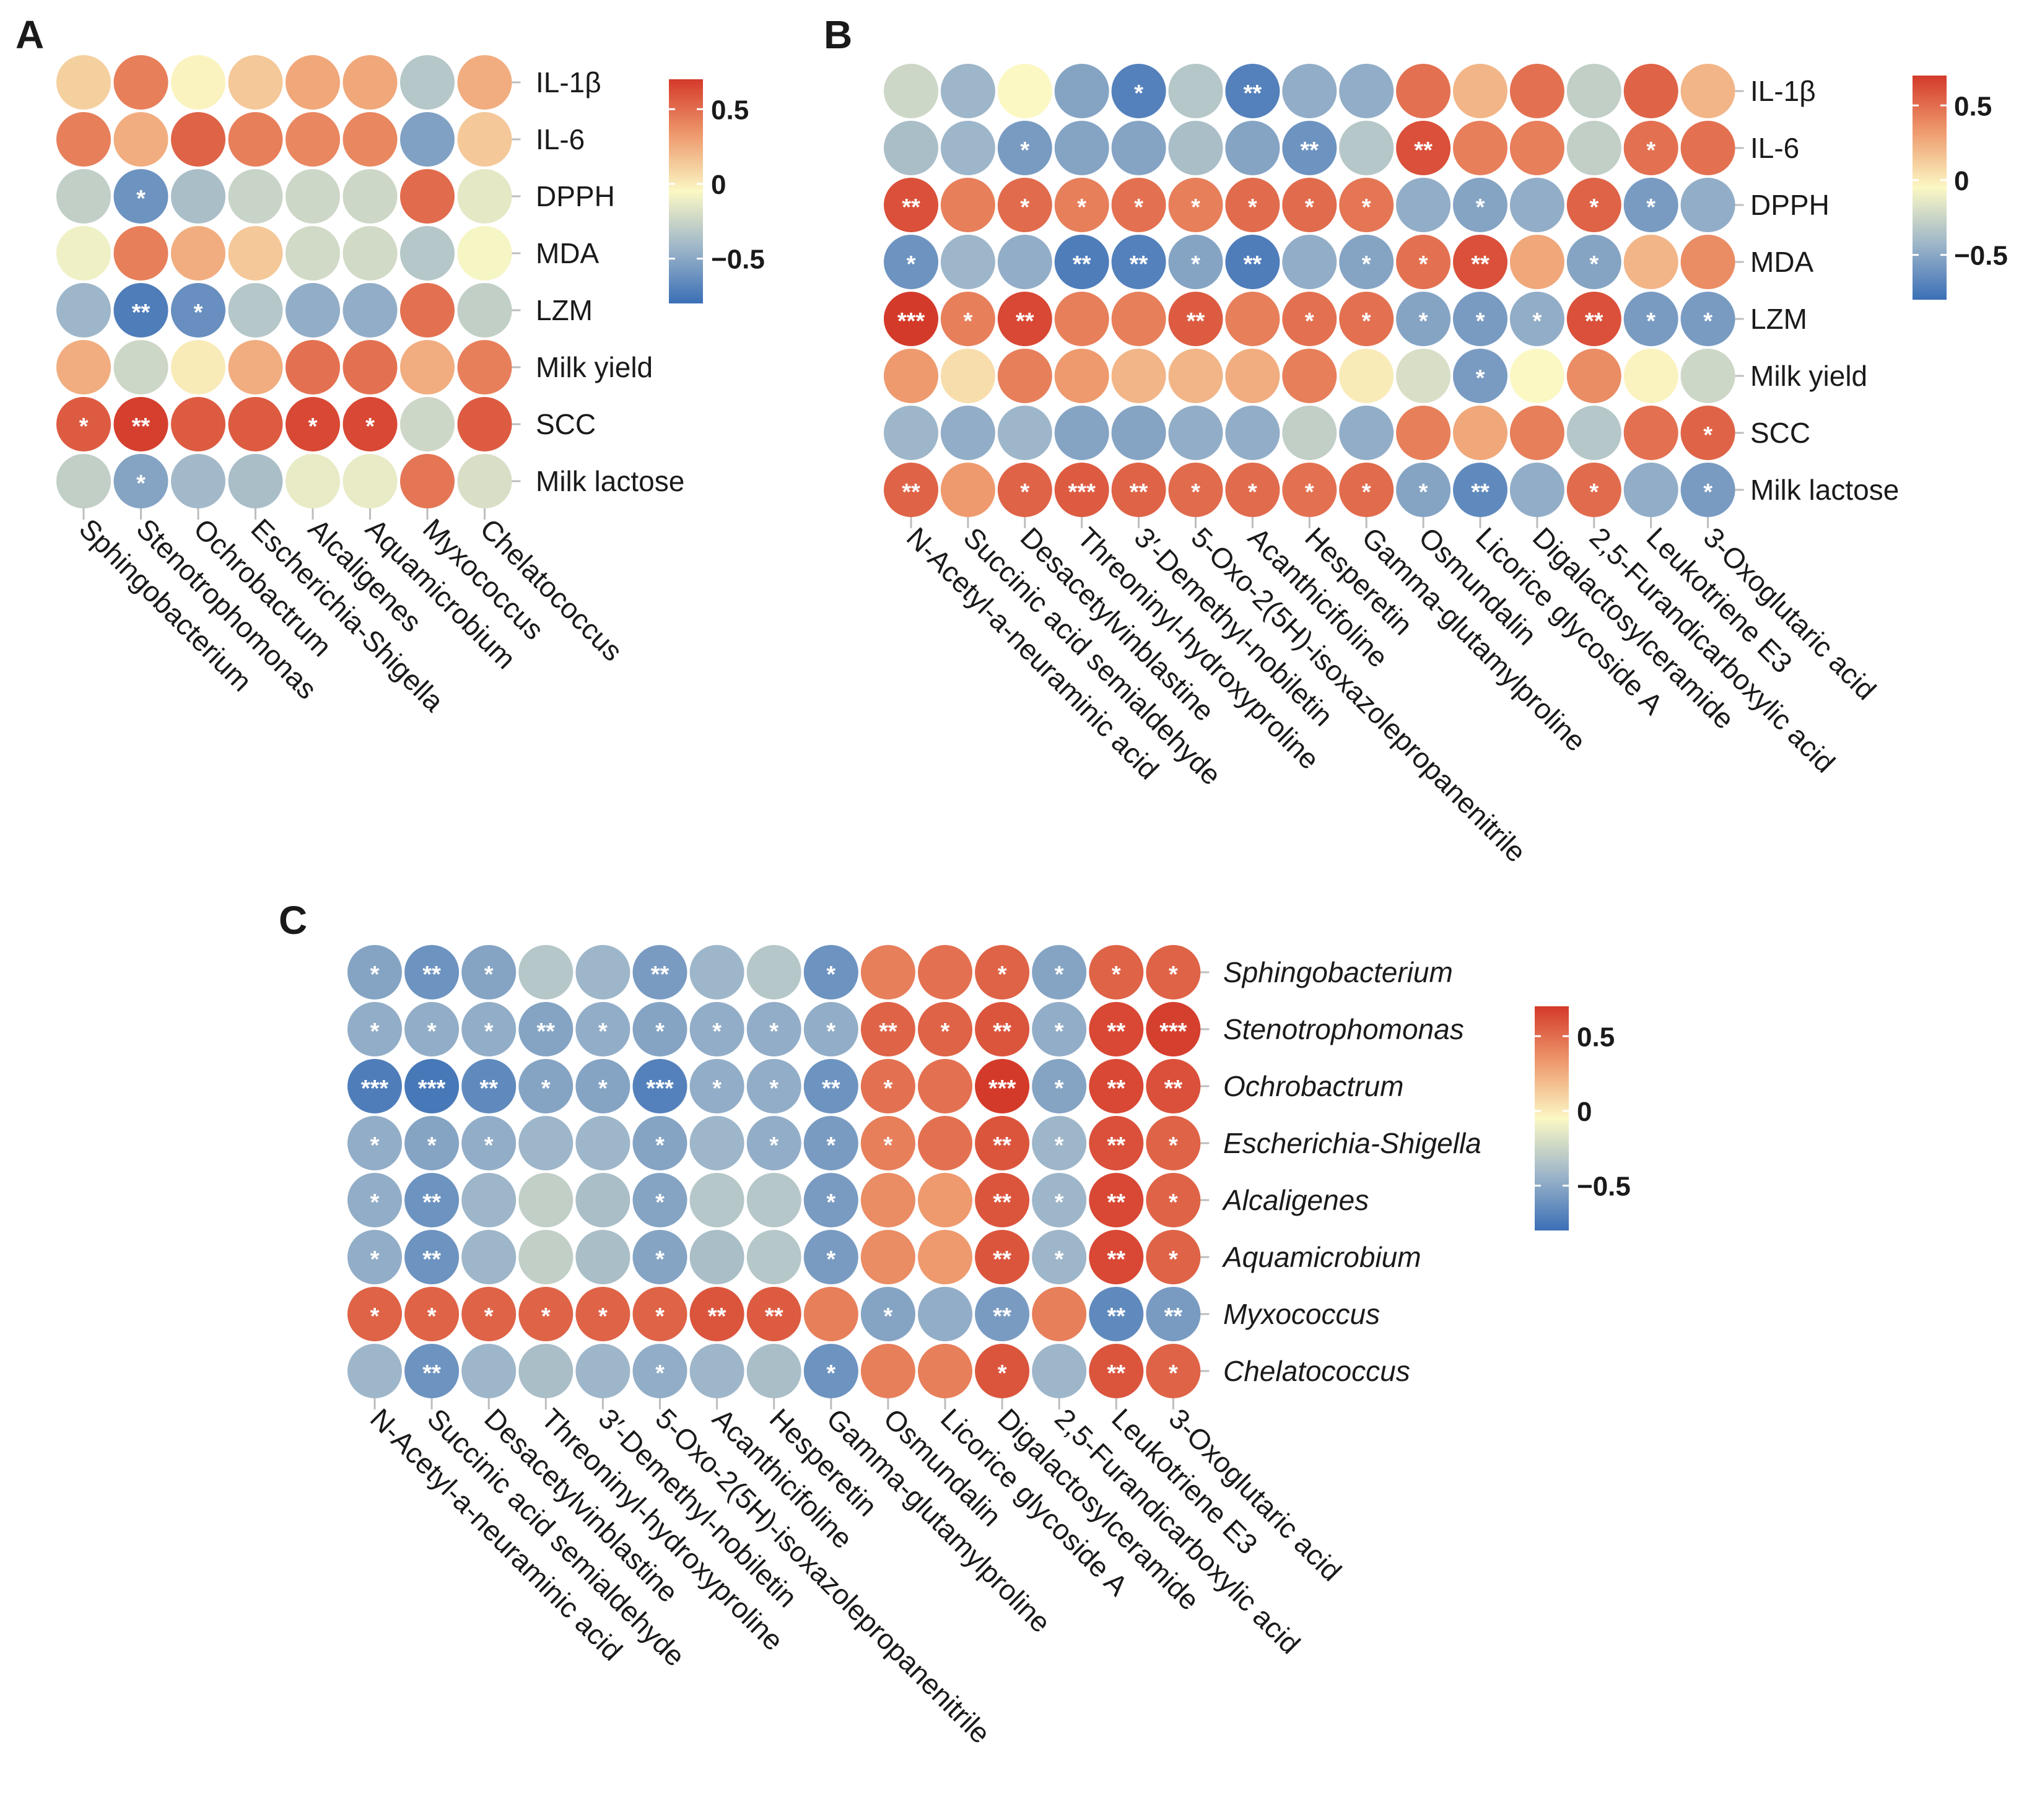  What do you see at coordinates (1301, 1314) in the screenshot?
I see `row-label-myxococcus: Myxococcus` at bounding box center [1301, 1314].